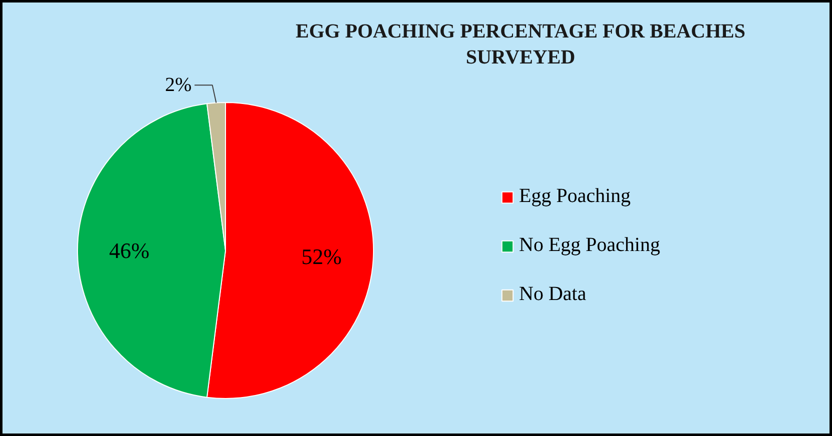 The width and height of the screenshot is (832, 436). What do you see at coordinates (321, 257) in the screenshot?
I see `data-label: 52%` at bounding box center [321, 257].